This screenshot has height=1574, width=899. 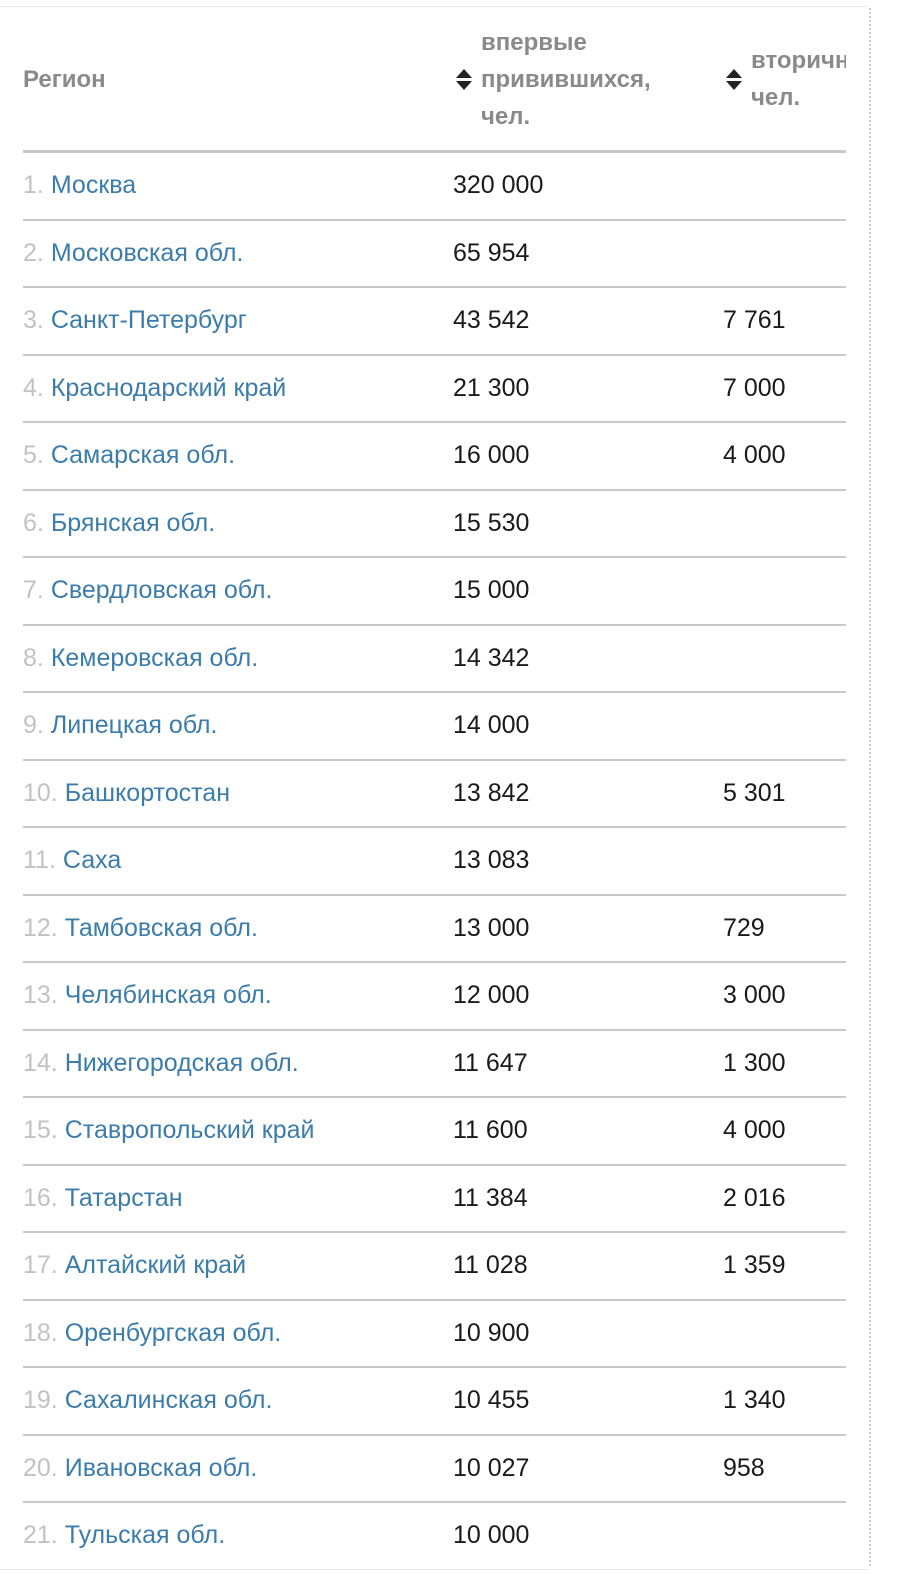 I want to click on region-cell: 21. Тульская обл., so click(x=238, y=1535).